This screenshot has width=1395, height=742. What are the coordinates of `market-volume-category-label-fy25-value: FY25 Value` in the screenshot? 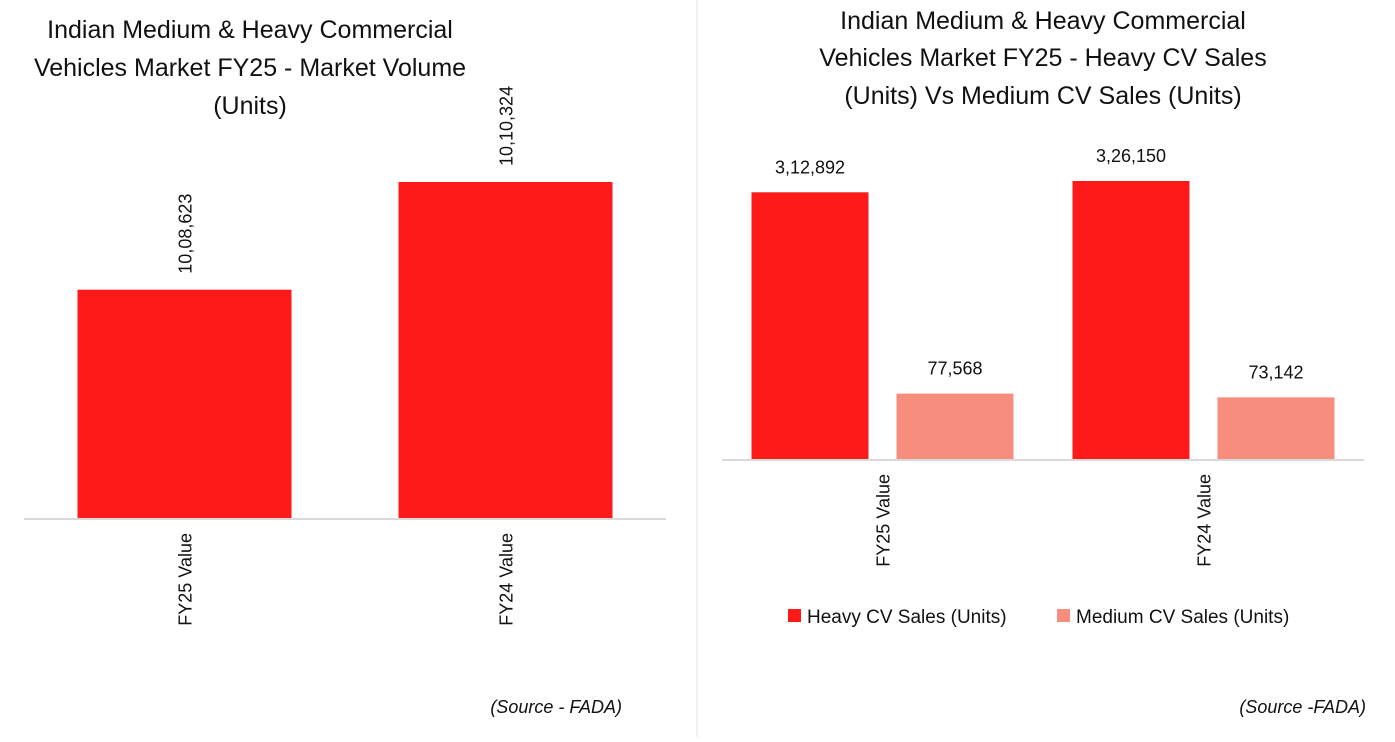 It's located at (186, 579).